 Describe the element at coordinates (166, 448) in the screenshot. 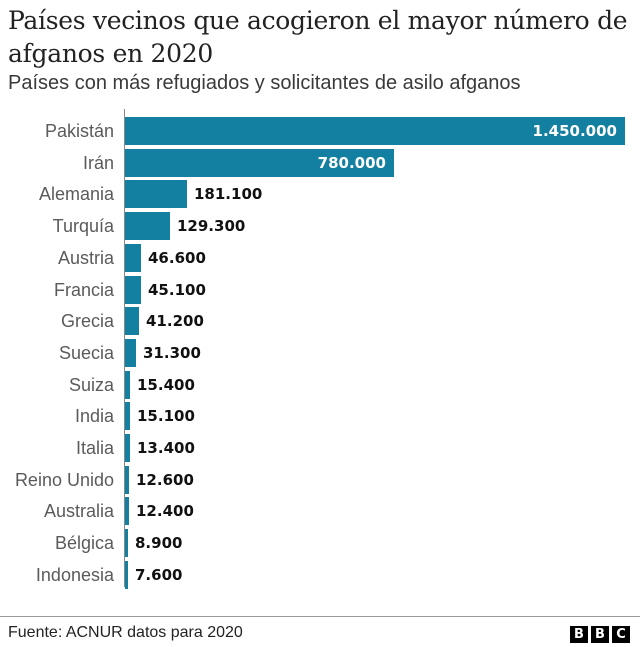

I see `value-label: 13.400` at that location.